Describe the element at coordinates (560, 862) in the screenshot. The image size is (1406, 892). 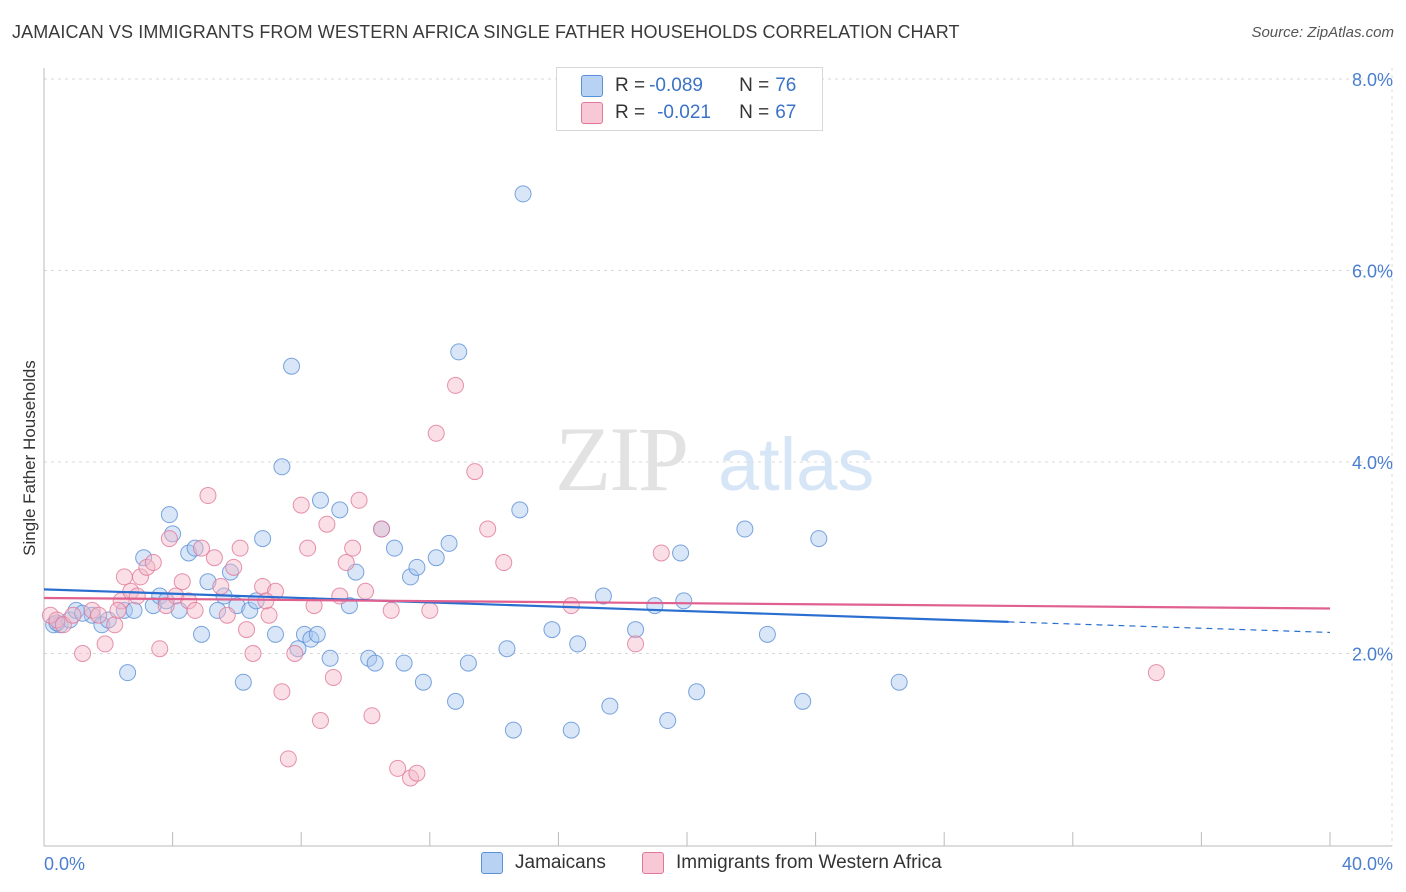
I see `series-label-jamaicans: Jamaicans` at that location.